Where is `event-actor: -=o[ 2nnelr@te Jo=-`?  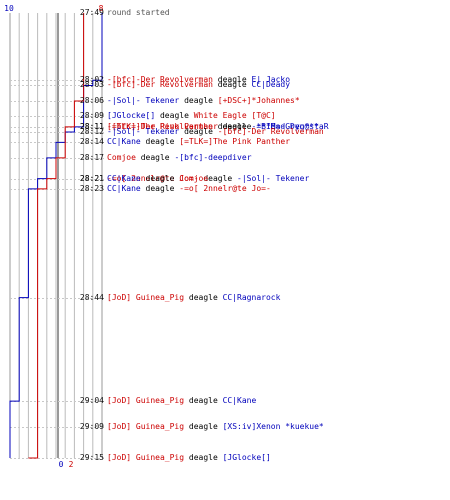
event-actor: -=o[ 2nnelr@te Jo=- is located at coordinates (153, 178).